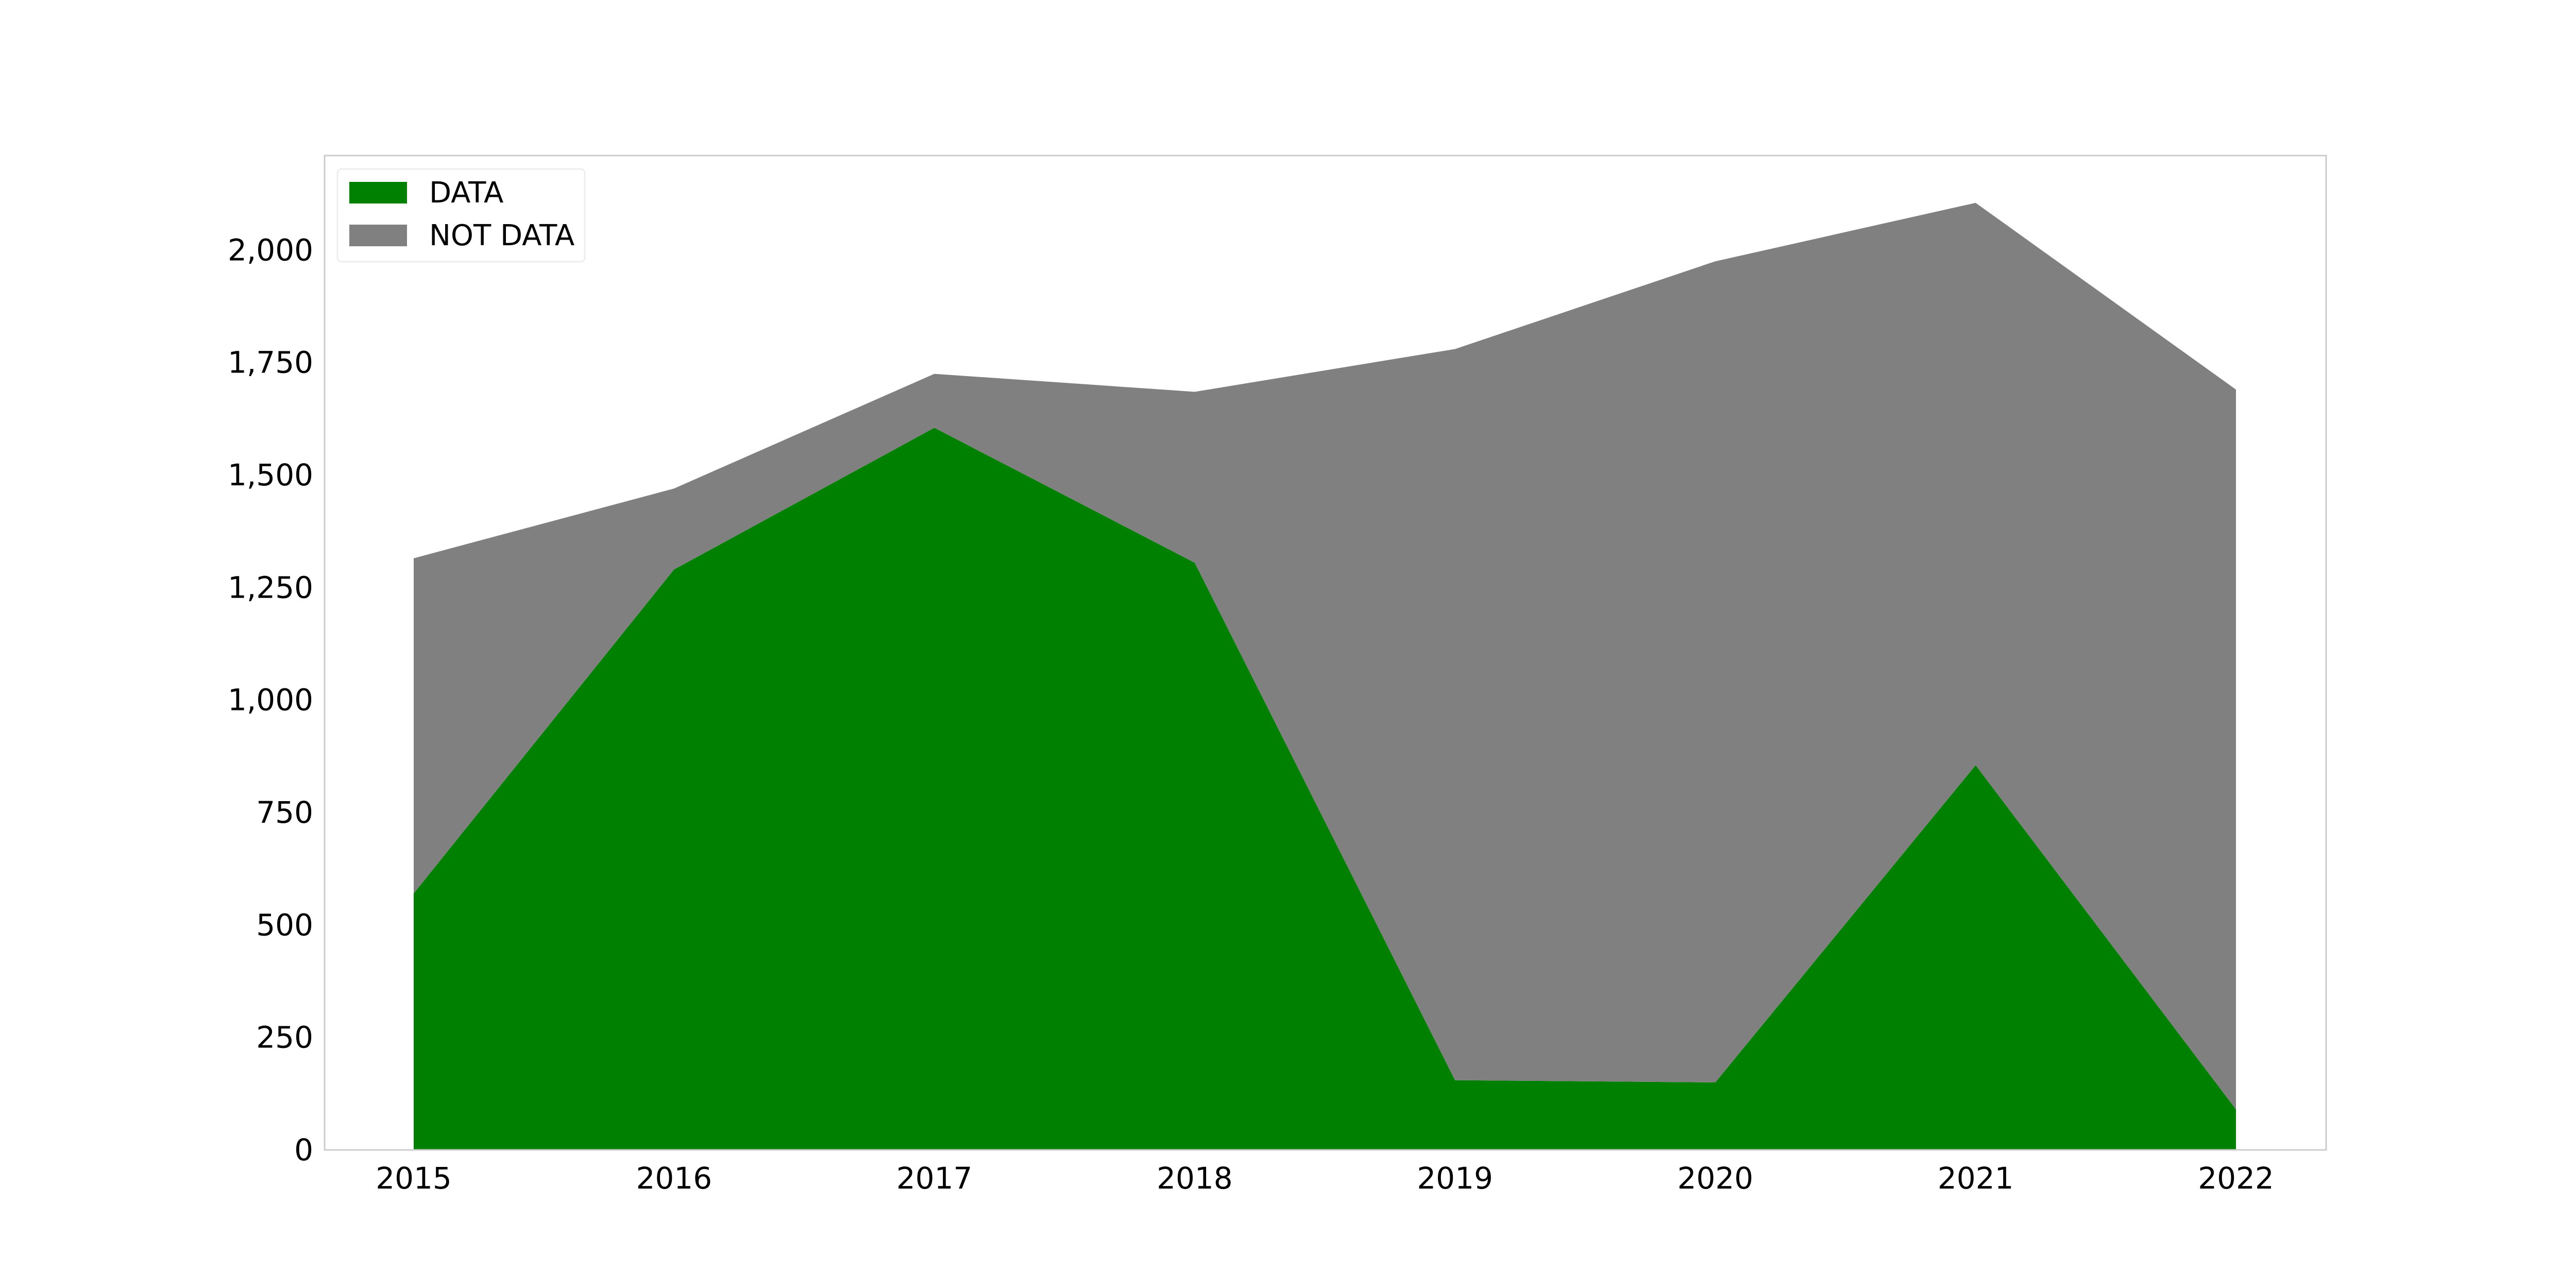 This screenshot has height=1288, width=2576. What do you see at coordinates (934, 1178) in the screenshot?
I see `x-tick-label: 2017` at bounding box center [934, 1178].